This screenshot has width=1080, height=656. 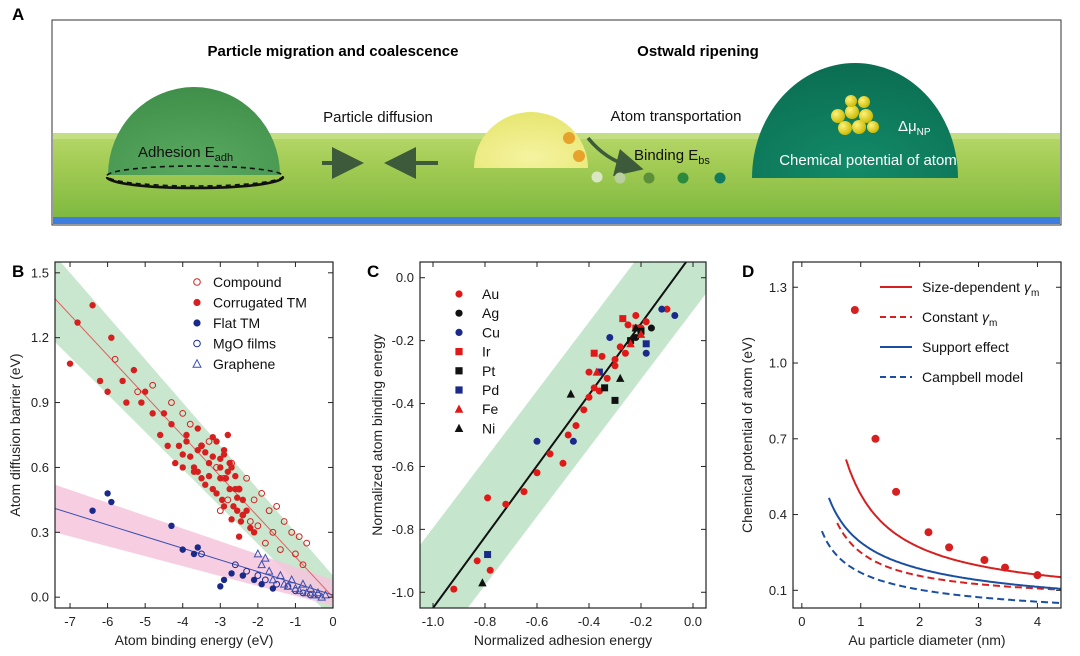 What do you see at coordinates (247, 282) in the screenshot?
I see `legend-label: Compound` at bounding box center [247, 282].